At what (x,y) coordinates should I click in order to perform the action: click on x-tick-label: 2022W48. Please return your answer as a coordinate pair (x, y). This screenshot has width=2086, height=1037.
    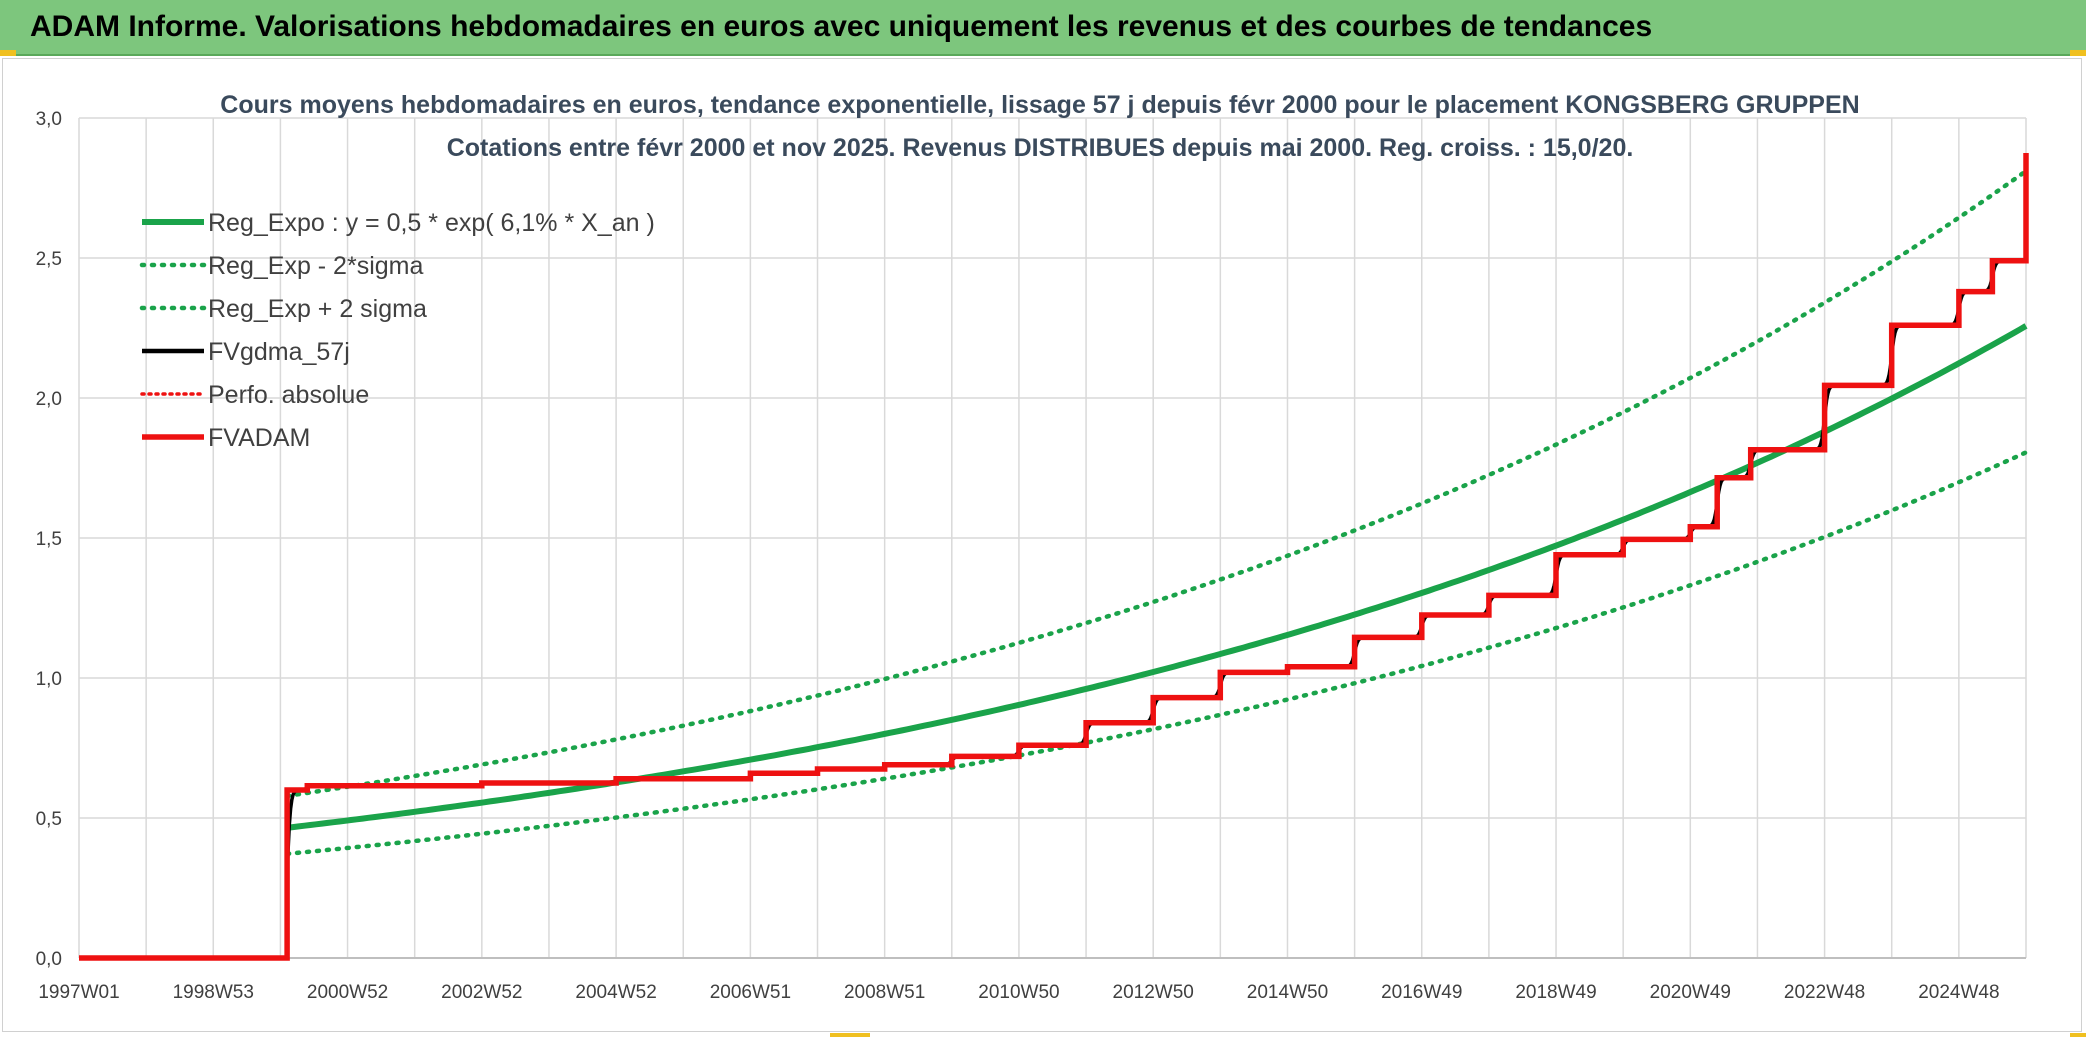
    Looking at the image, I should click on (1824, 992).